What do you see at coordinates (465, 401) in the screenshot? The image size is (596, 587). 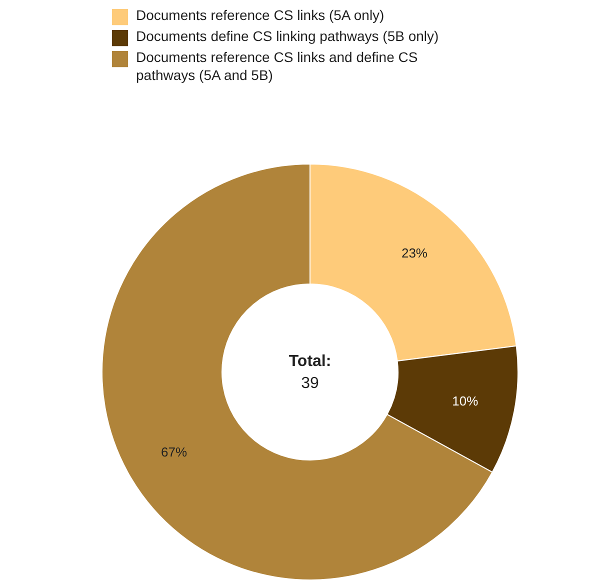 I see `data-label: 10%` at bounding box center [465, 401].